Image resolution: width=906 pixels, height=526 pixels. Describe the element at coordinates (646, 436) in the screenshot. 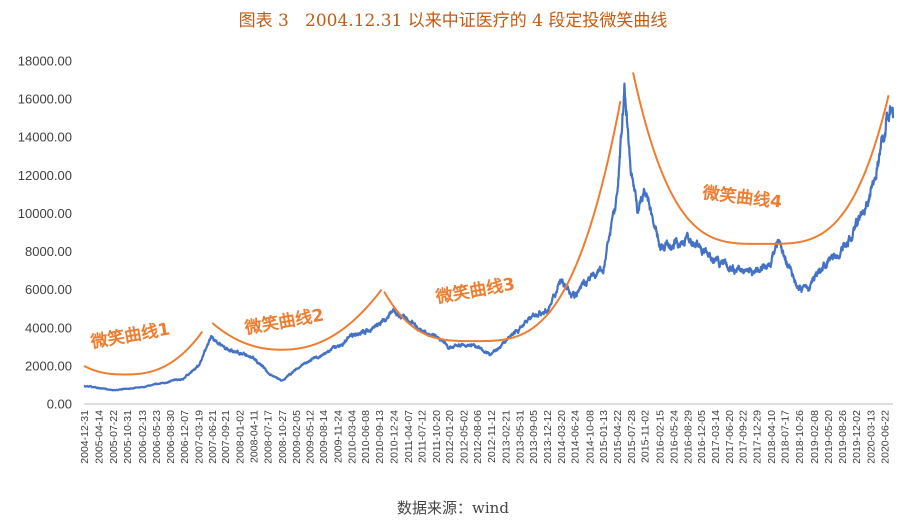

I see `x-tick-label: 2015-11-02` at that location.